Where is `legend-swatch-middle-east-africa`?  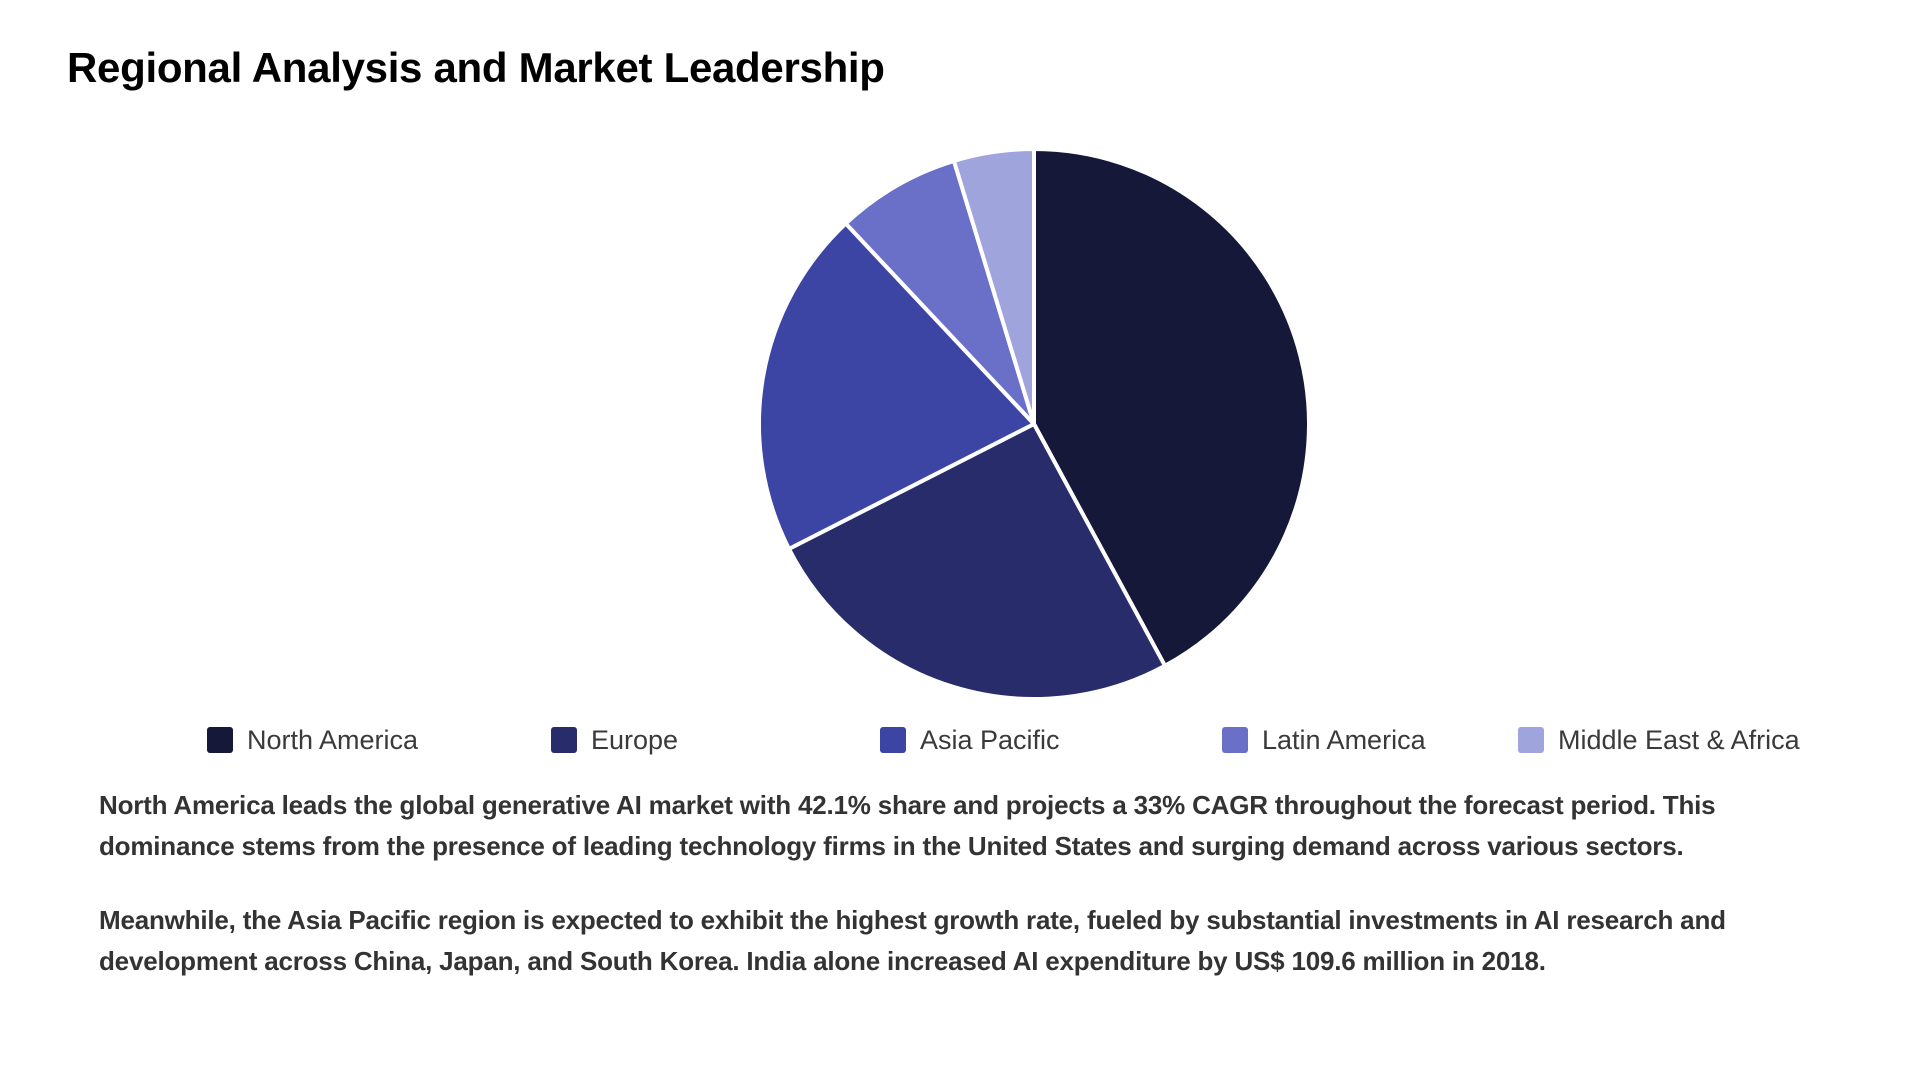
legend-swatch-middle-east-africa is located at coordinates (1531, 740).